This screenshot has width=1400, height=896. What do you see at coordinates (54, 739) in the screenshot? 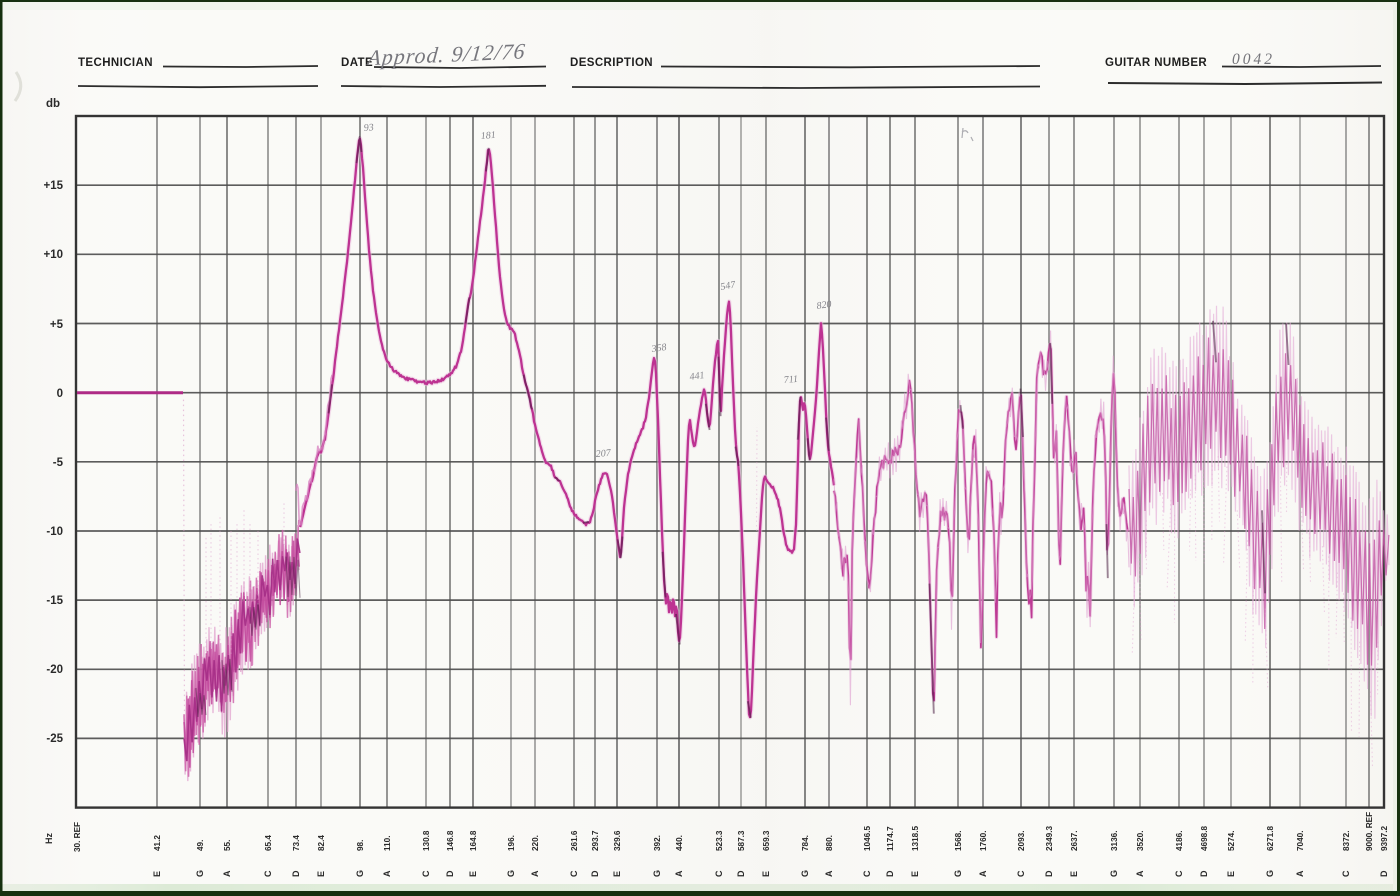
I see `svg-text: -25` at bounding box center [54, 739].